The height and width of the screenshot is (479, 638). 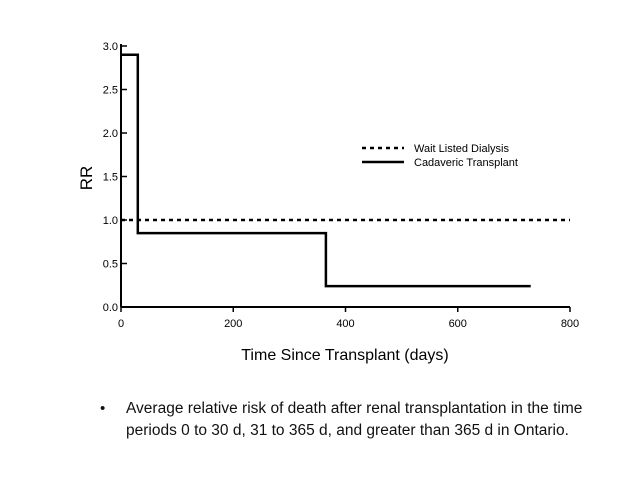 I want to click on y-tick-label: 0.5, so click(x=110, y=265).